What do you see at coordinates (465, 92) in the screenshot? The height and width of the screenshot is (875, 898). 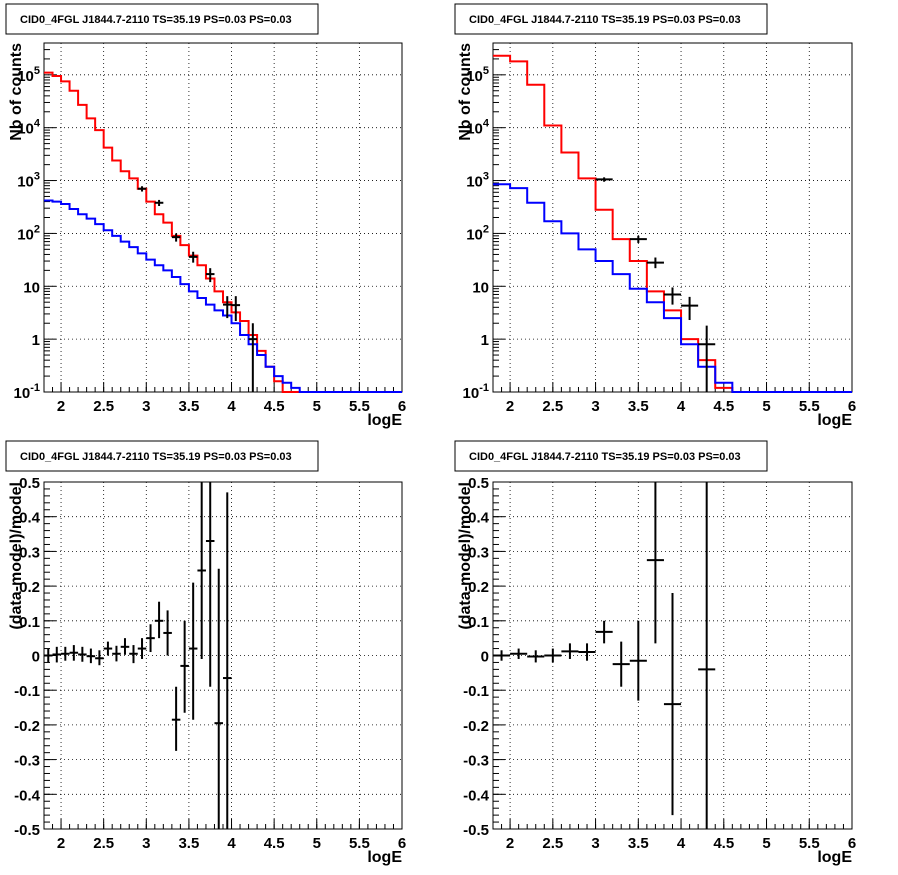 I see `y-axis-label: Nb of counts` at bounding box center [465, 92].